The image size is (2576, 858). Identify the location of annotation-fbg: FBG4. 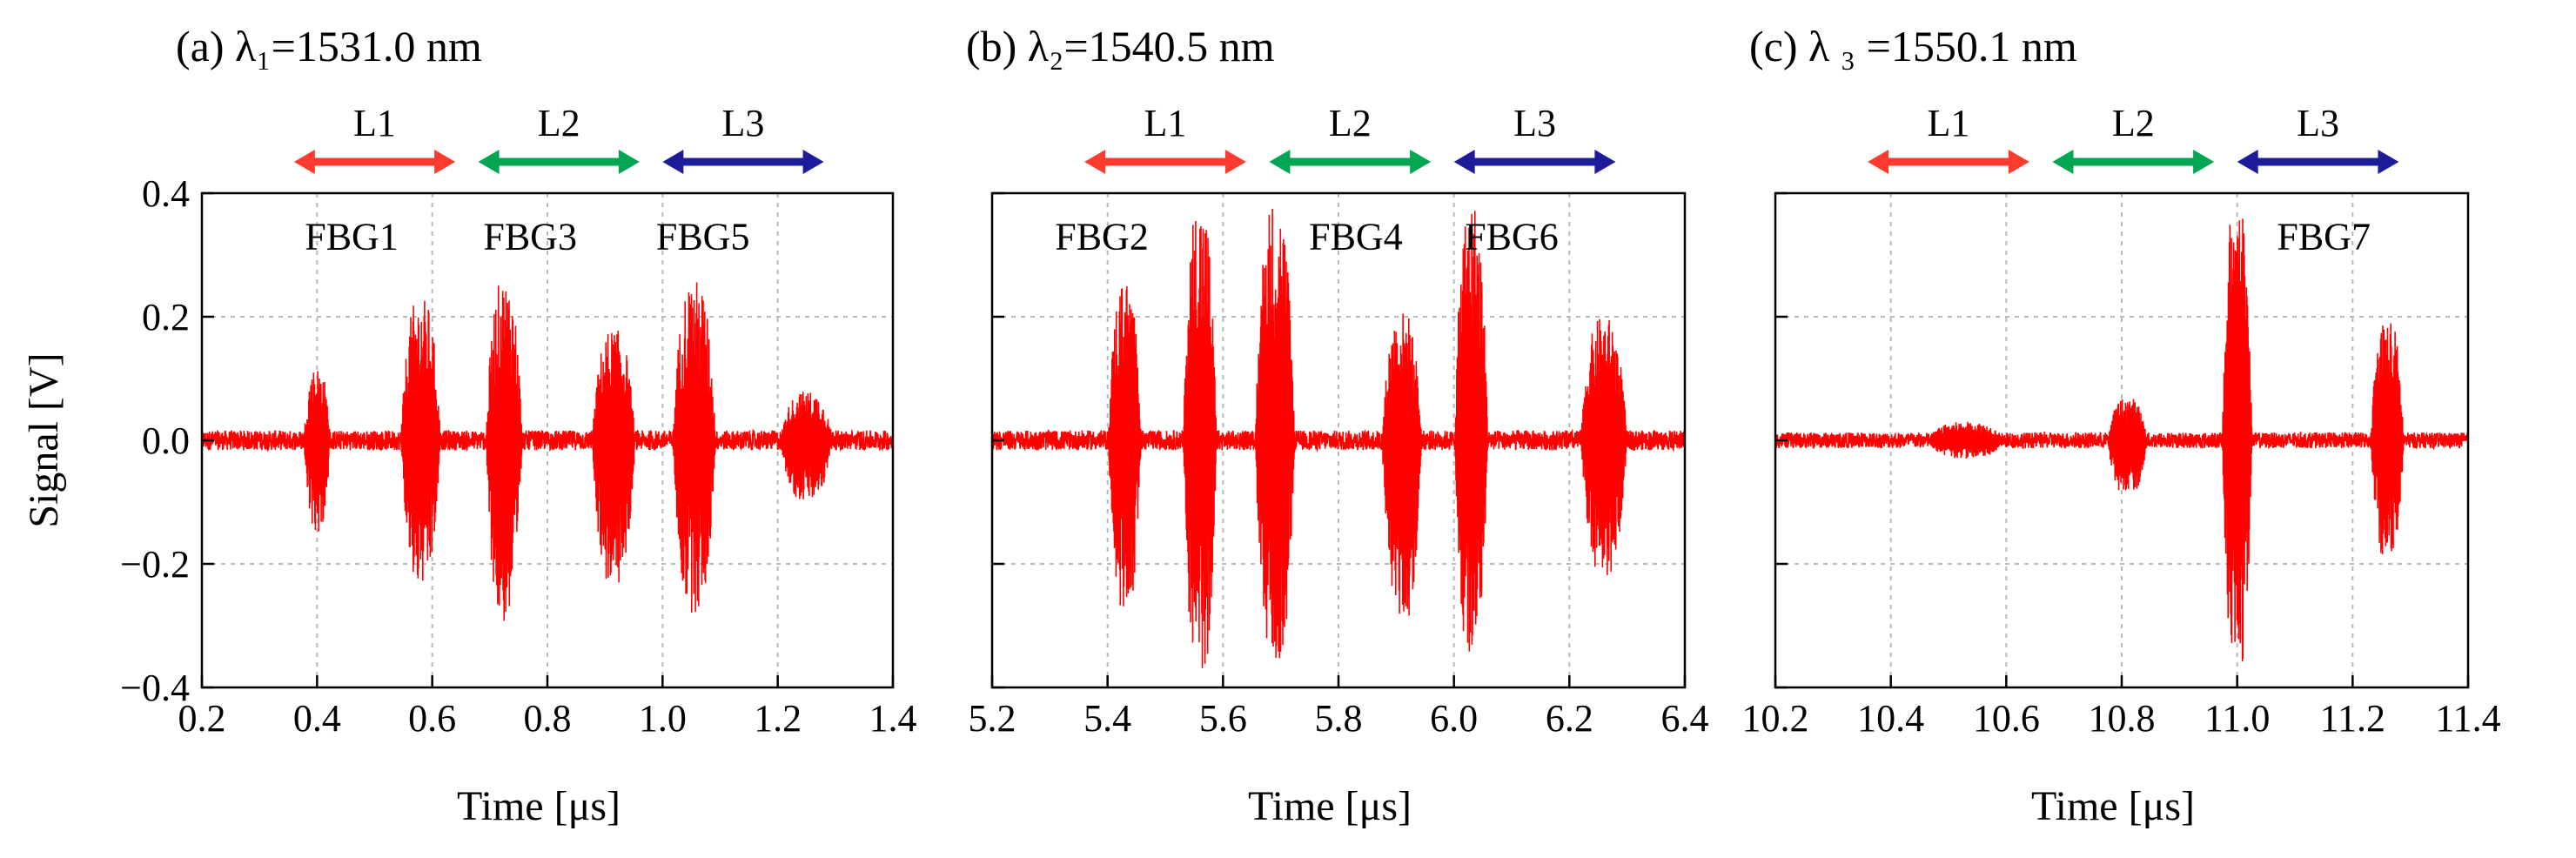
(1356, 237).